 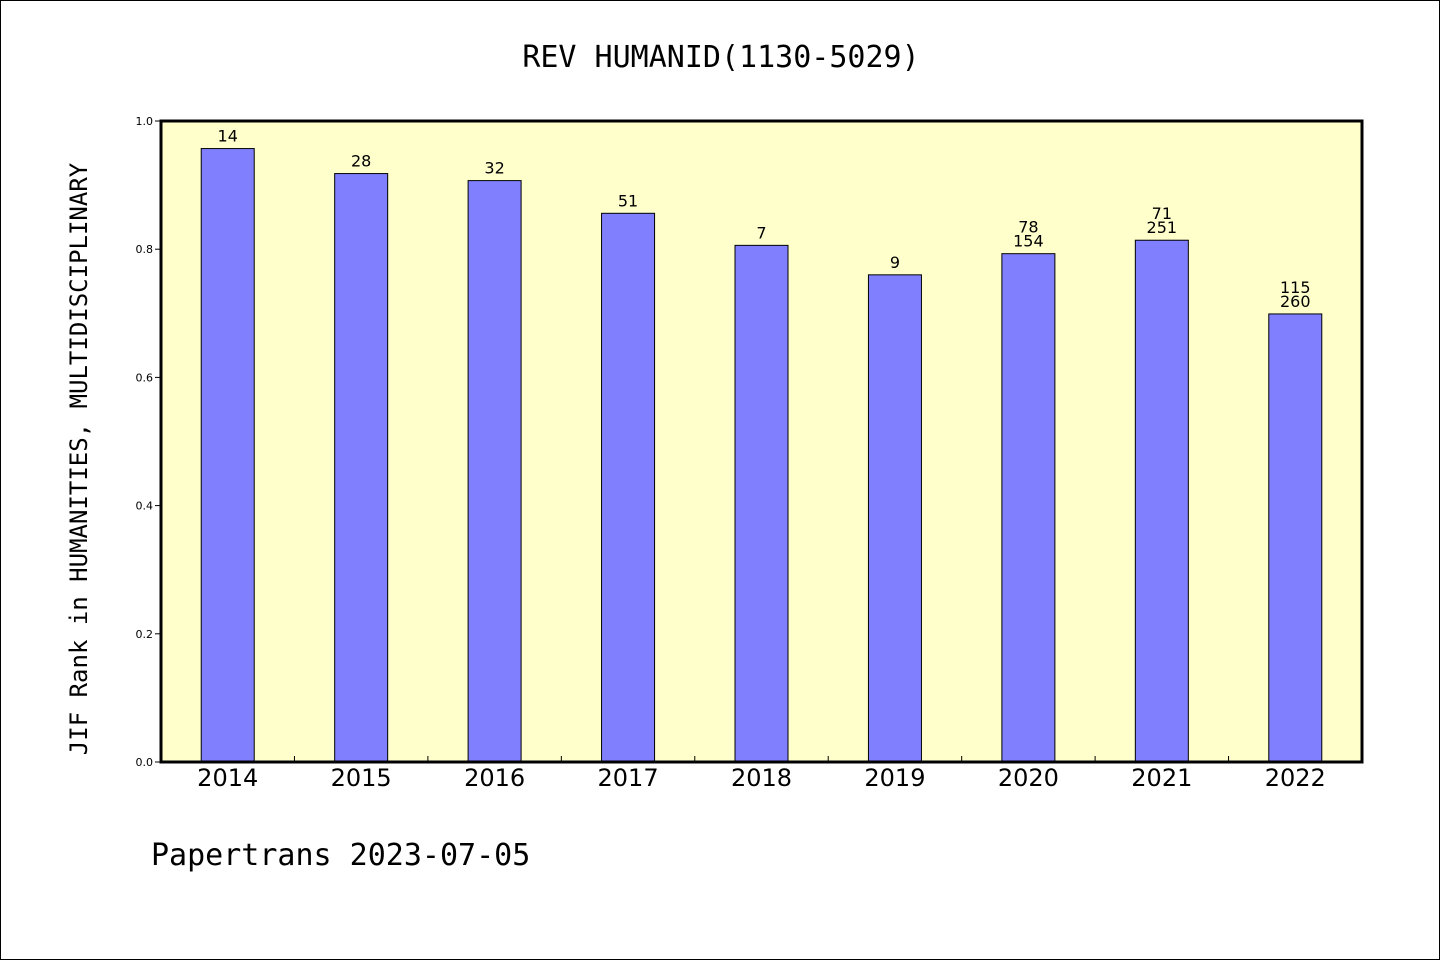 What do you see at coordinates (361, 778) in the screenshot?
I see `x-tick-label: 2015` at bounding box center [361, 778].